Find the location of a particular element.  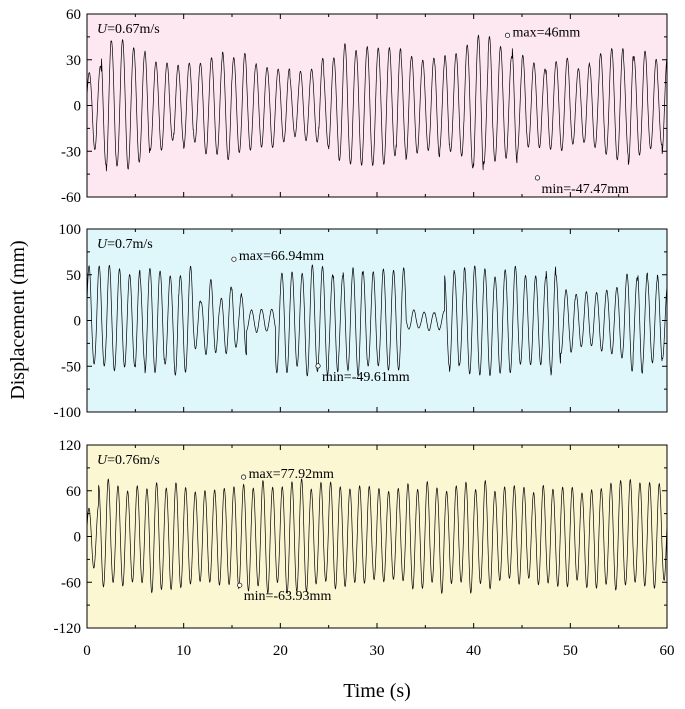

min-annotation: min=-47.47mm is located at coordinates (585, 189).